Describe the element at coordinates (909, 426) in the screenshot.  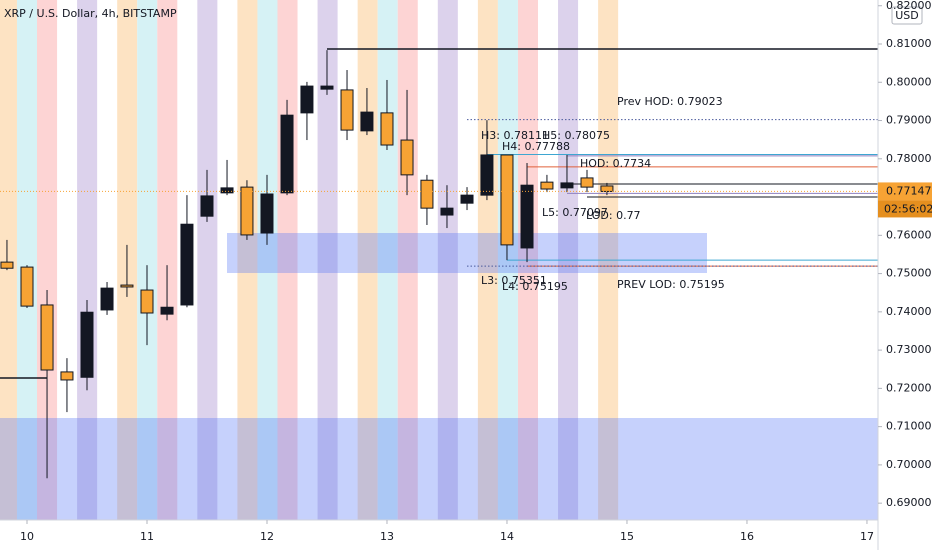
I see `y-tick-label: 0.71000` at that location.